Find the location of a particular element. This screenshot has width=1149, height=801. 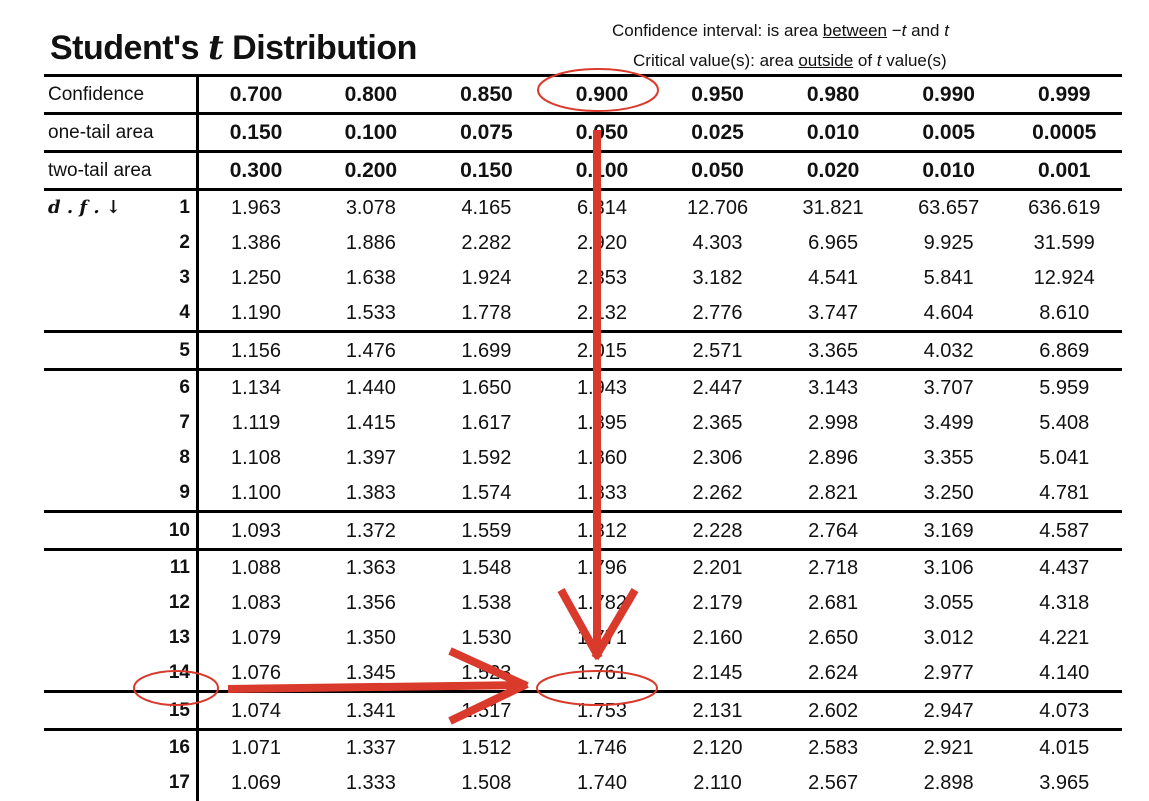

critical-value: 6.869 is located at coordinates (1064, 350).